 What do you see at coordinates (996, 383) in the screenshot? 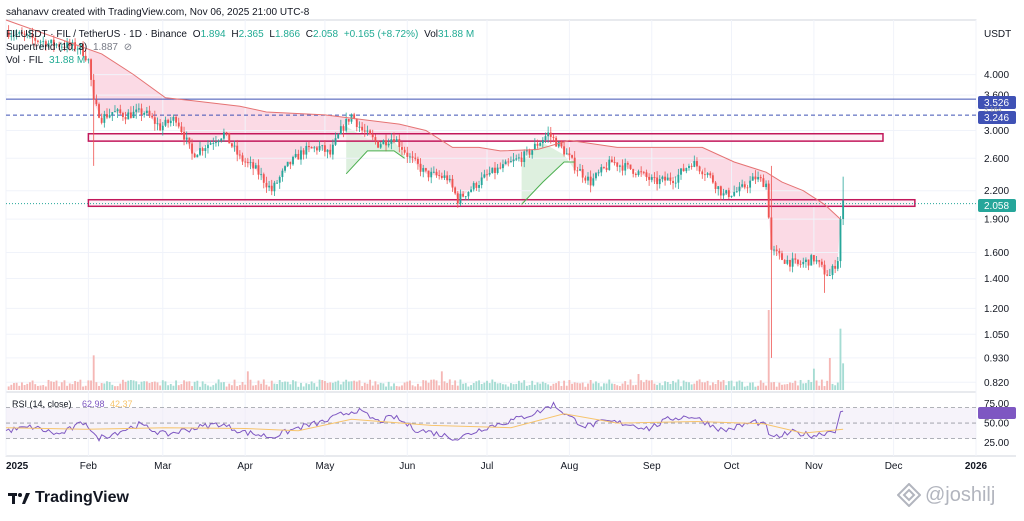
I see `price-tick-label: 0.820` at bounding box center [996, 383].